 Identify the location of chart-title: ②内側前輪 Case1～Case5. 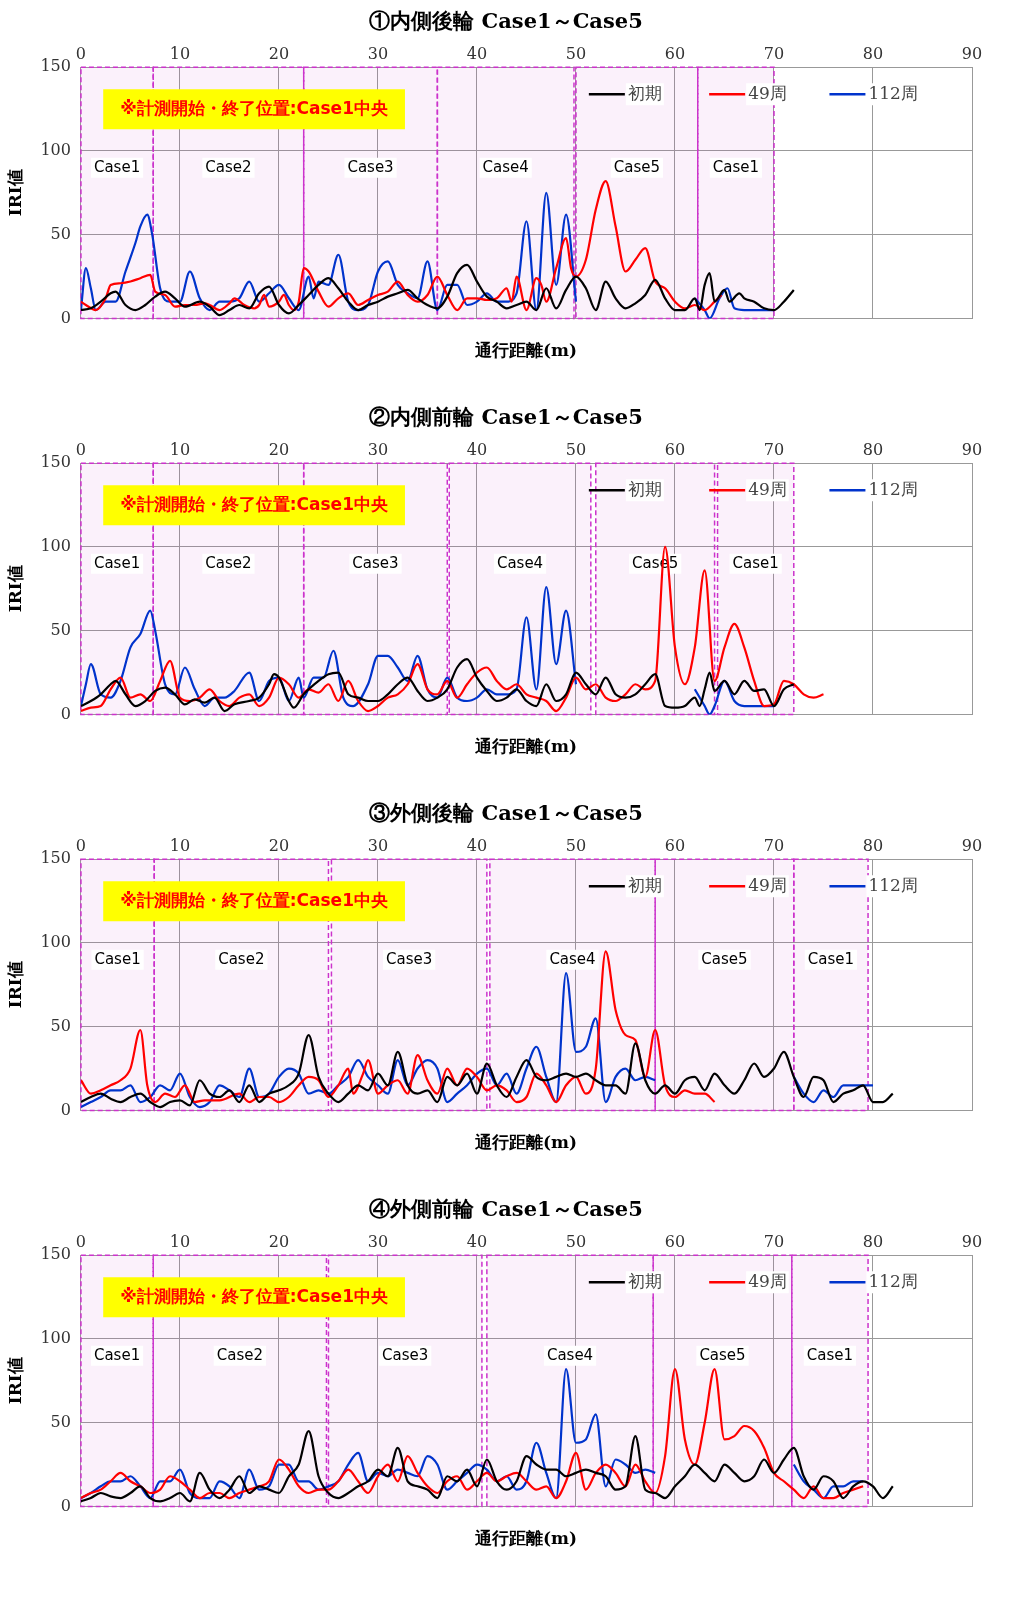
(506, 417).